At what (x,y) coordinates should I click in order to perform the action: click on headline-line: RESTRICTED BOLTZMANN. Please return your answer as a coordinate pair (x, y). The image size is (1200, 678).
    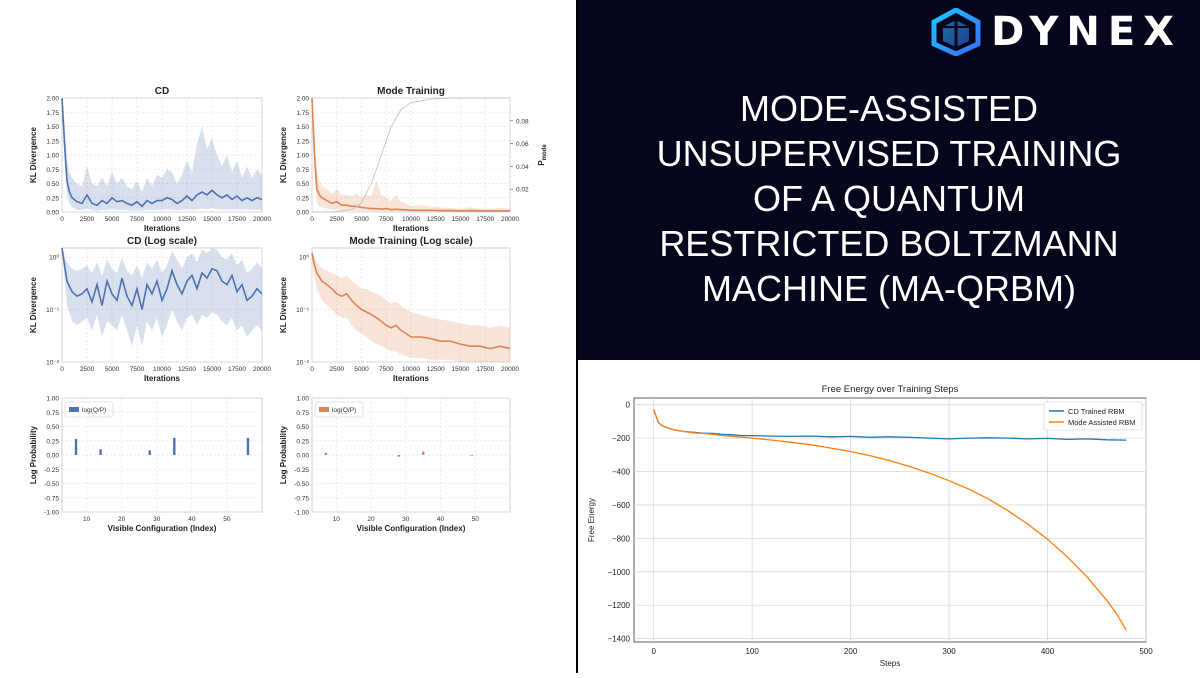
    Looking at the image, I should click on (889, 243).